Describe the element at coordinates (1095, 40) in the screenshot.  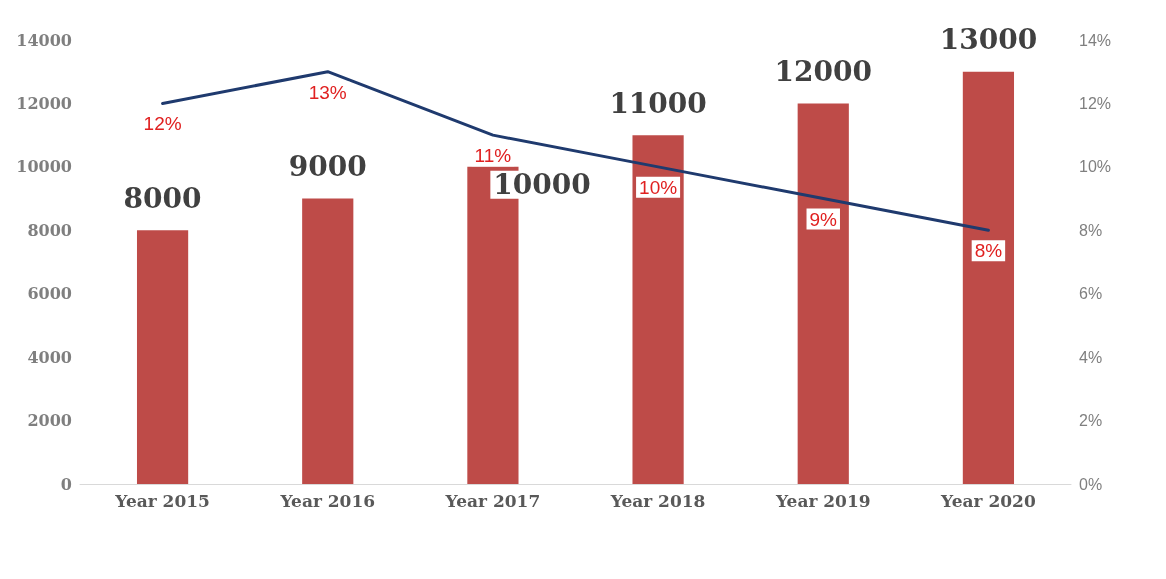
I see `y2-tick-label: 14%` at that location.